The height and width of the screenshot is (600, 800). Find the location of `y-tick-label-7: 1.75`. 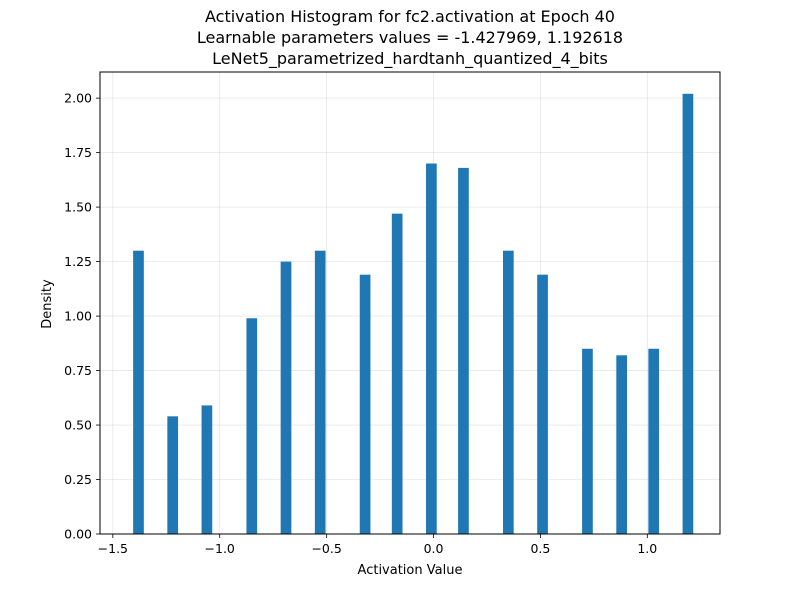

y-tick-label-7: 1.75 is located at coordinates (78, 152).